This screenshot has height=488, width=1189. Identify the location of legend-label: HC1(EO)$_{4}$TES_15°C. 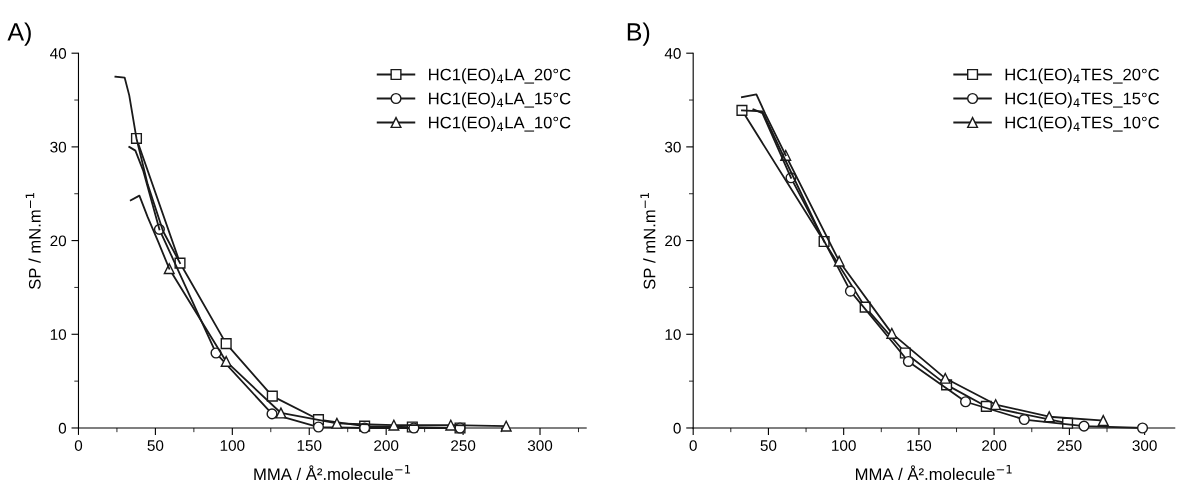
(1082, 100).